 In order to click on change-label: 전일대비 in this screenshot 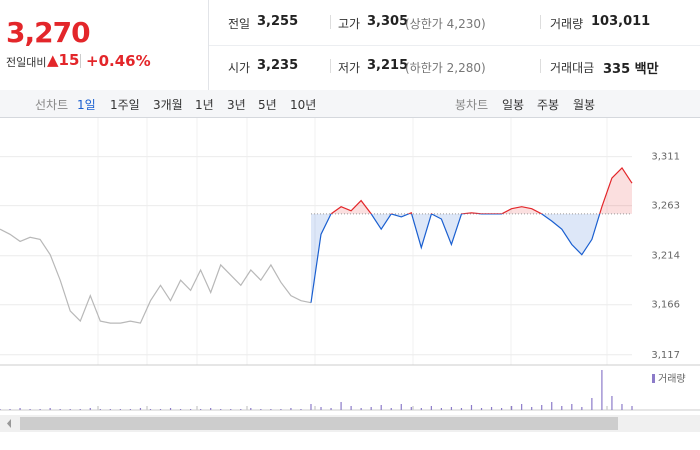, I will do `click(26, 62)`.